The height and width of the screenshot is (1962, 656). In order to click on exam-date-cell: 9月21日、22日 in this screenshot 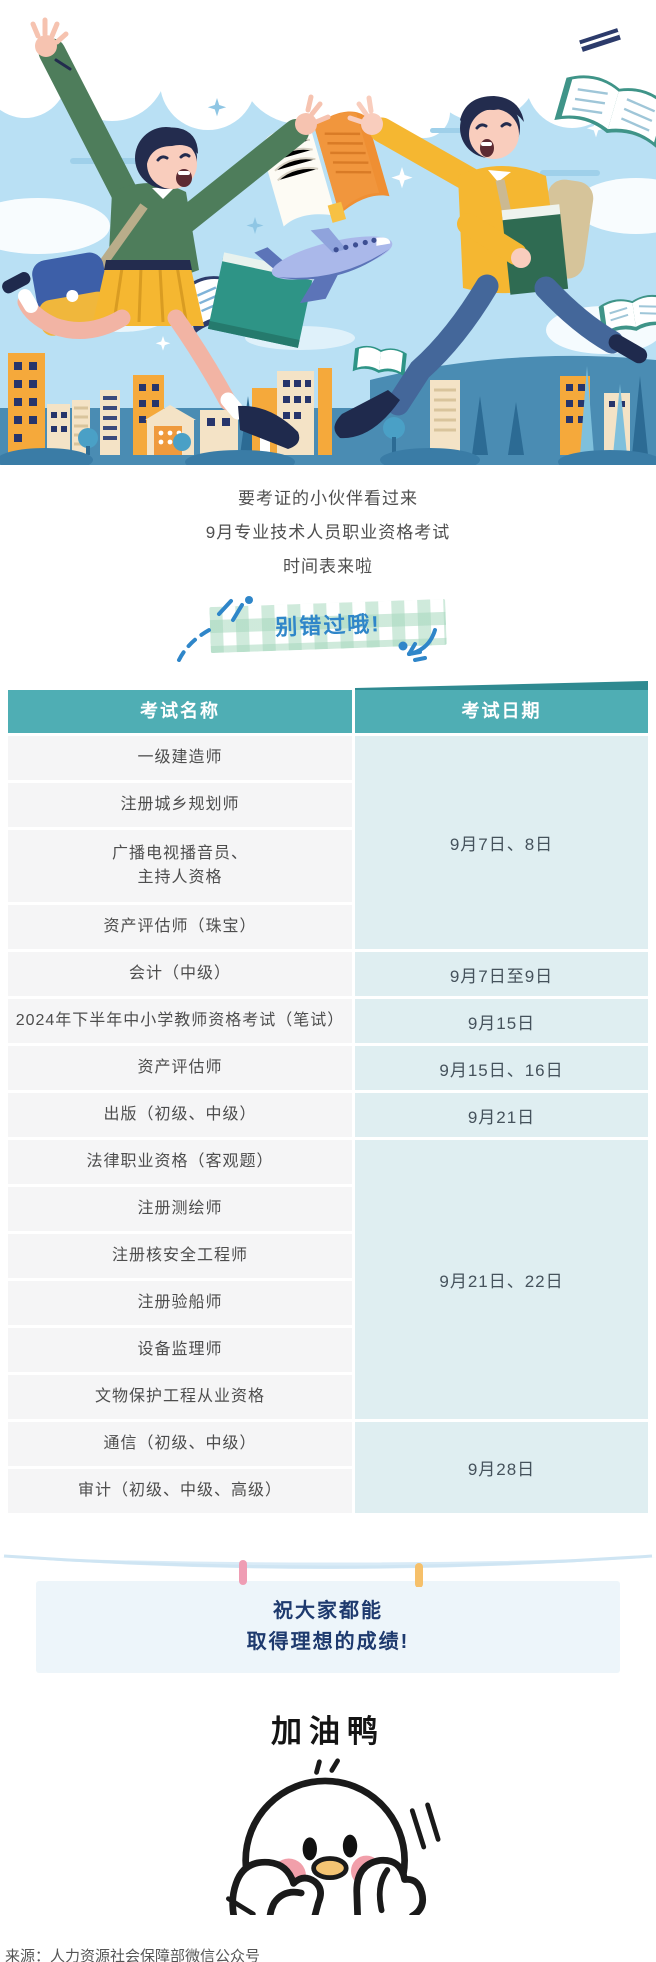, I will do `click(501, 1279)`.